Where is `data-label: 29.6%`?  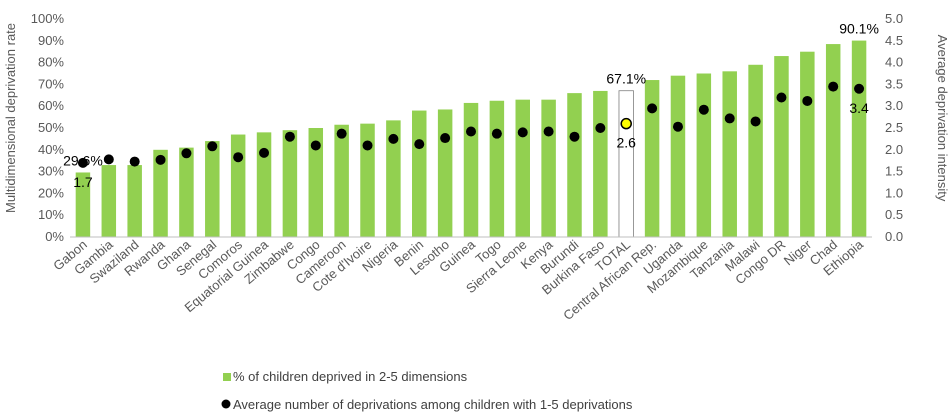
data-label: 29.6% is located at coordinates (83, 160).